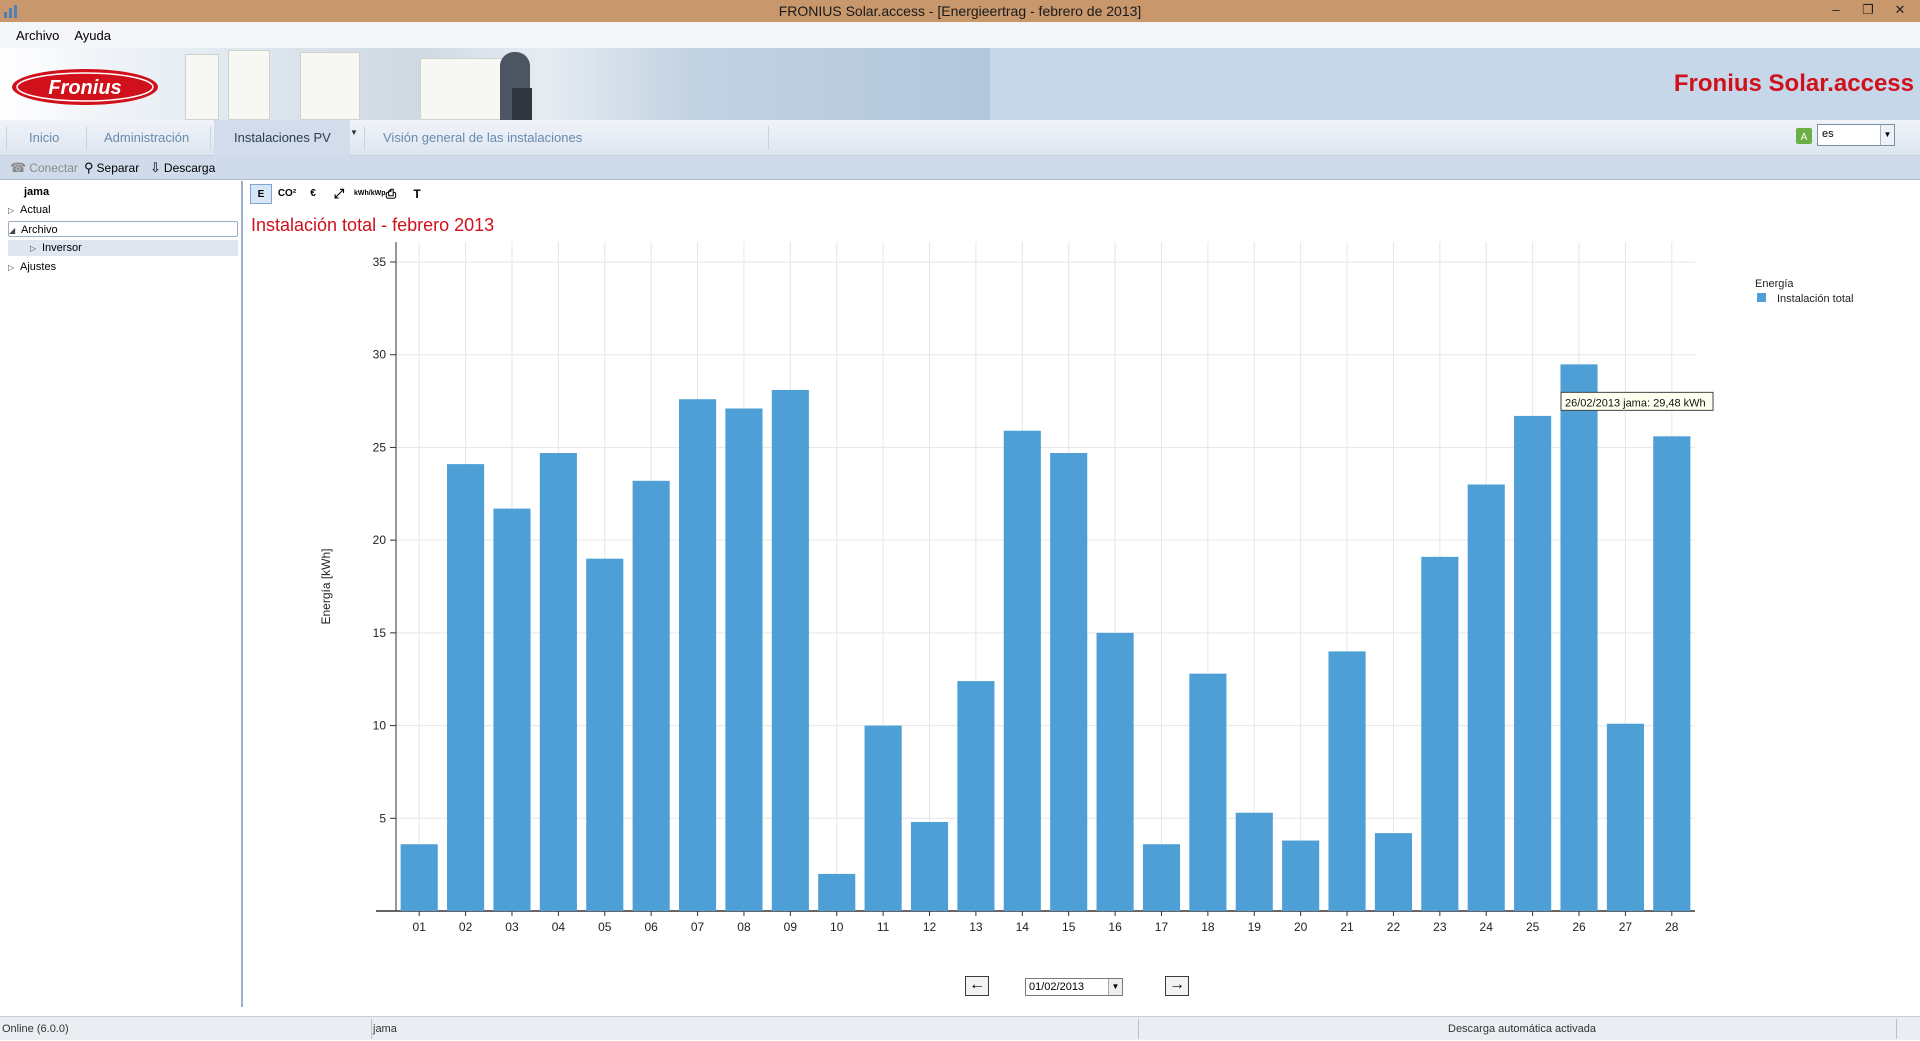  I want to click on legend-label: Instalación total, so click(1815, 299).